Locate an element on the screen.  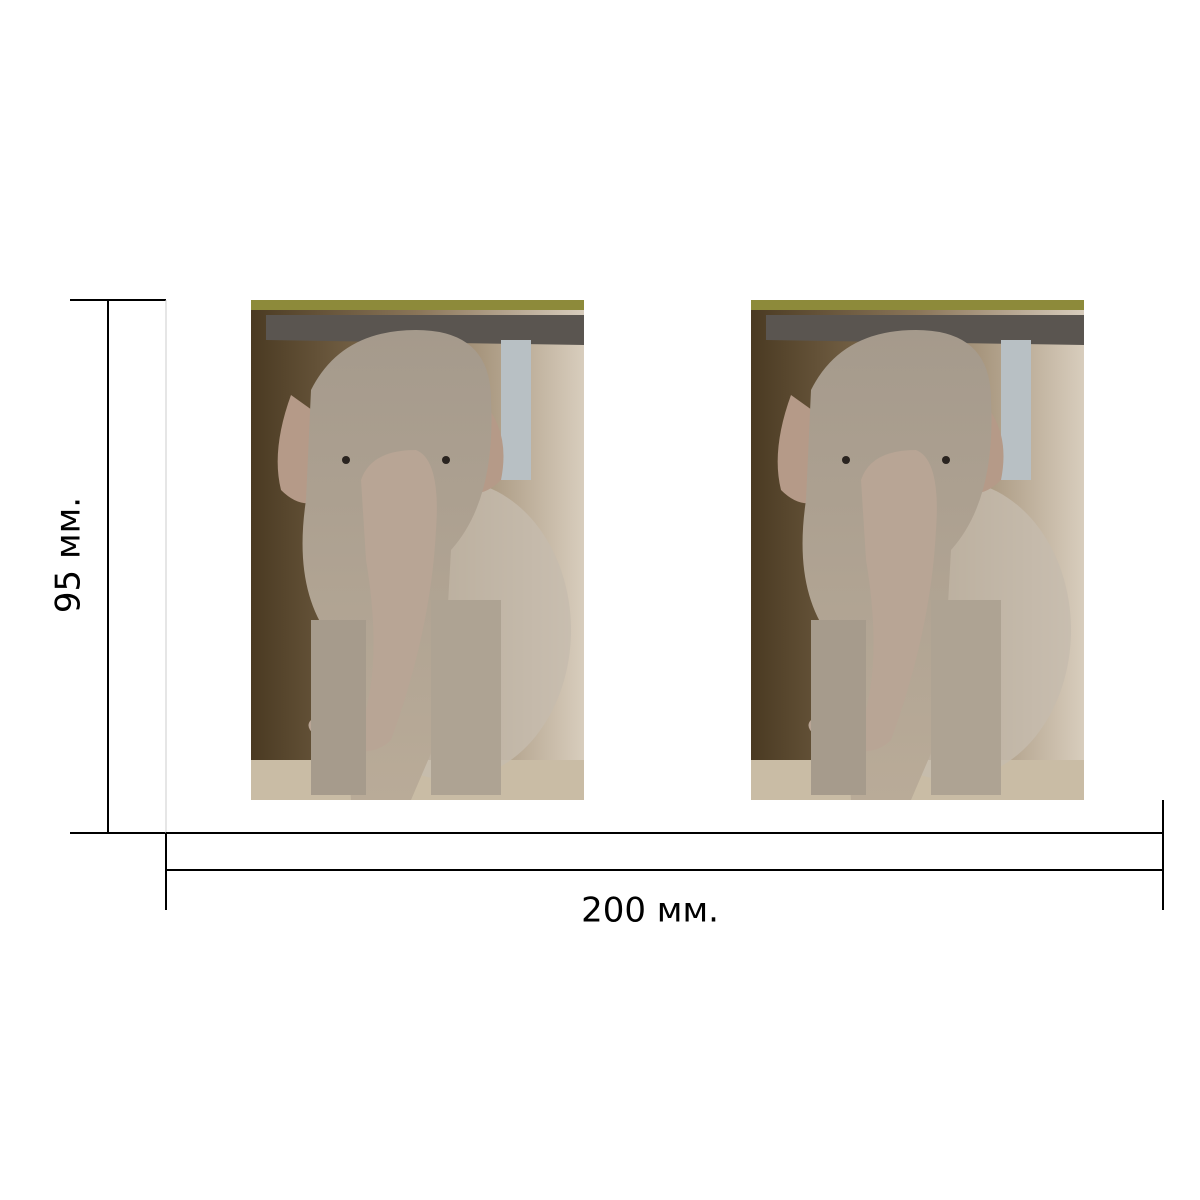
width-label: 200 мм. is located at coordinates (650, 911).